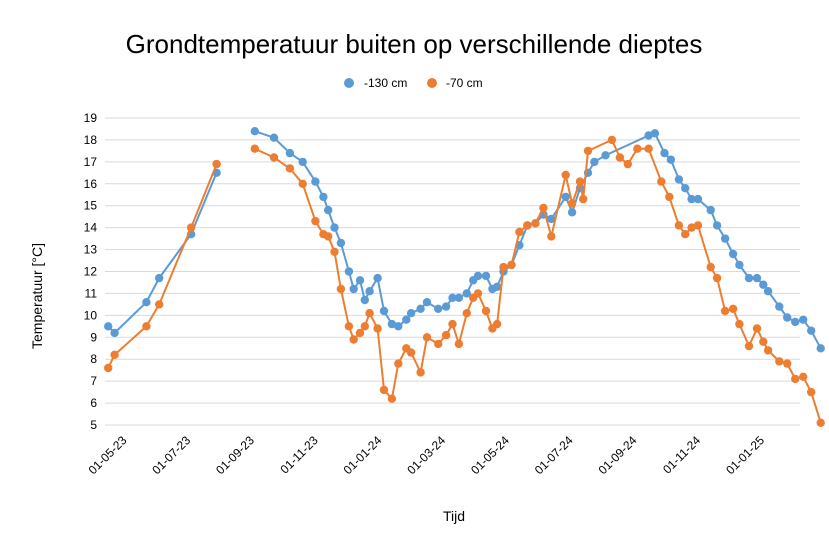 This screenshot has height=554, width=829. What do you see at coordinates (91, 162) in the screenshot?
I see `y-tick-label: 17` at bounding box center [91, 162].